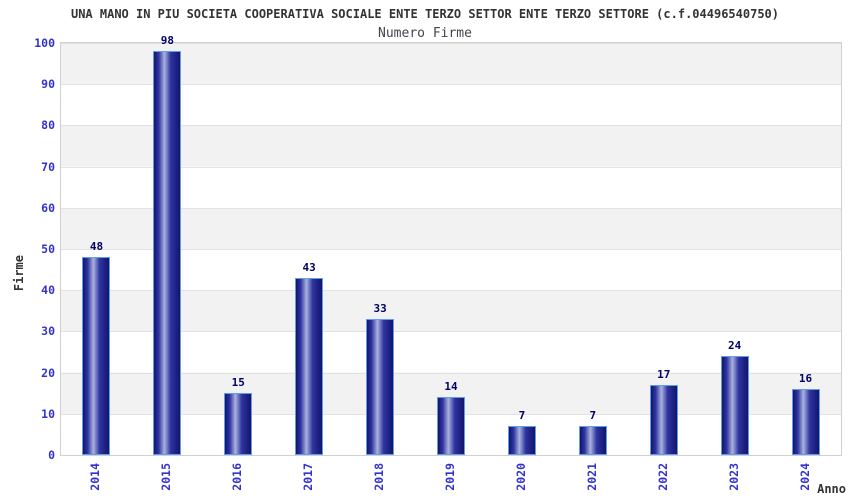 Image resolution: width=850 pixels, height=500 pixels. I want to click on x-tick-label: 2016, so click(237, 477).